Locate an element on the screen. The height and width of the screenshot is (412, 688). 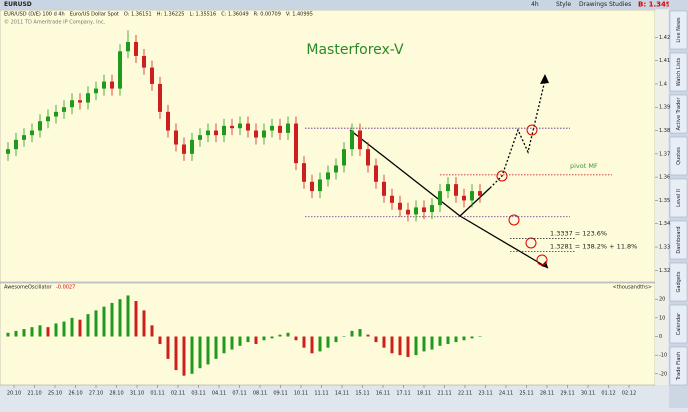
level-label: pivot MF is located at coordinates (584, 166).